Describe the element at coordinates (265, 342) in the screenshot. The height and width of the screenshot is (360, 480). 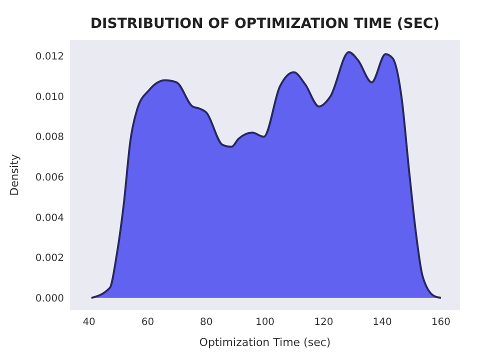
I see `x-axis-title: Optimization Time (sec)` at that location.